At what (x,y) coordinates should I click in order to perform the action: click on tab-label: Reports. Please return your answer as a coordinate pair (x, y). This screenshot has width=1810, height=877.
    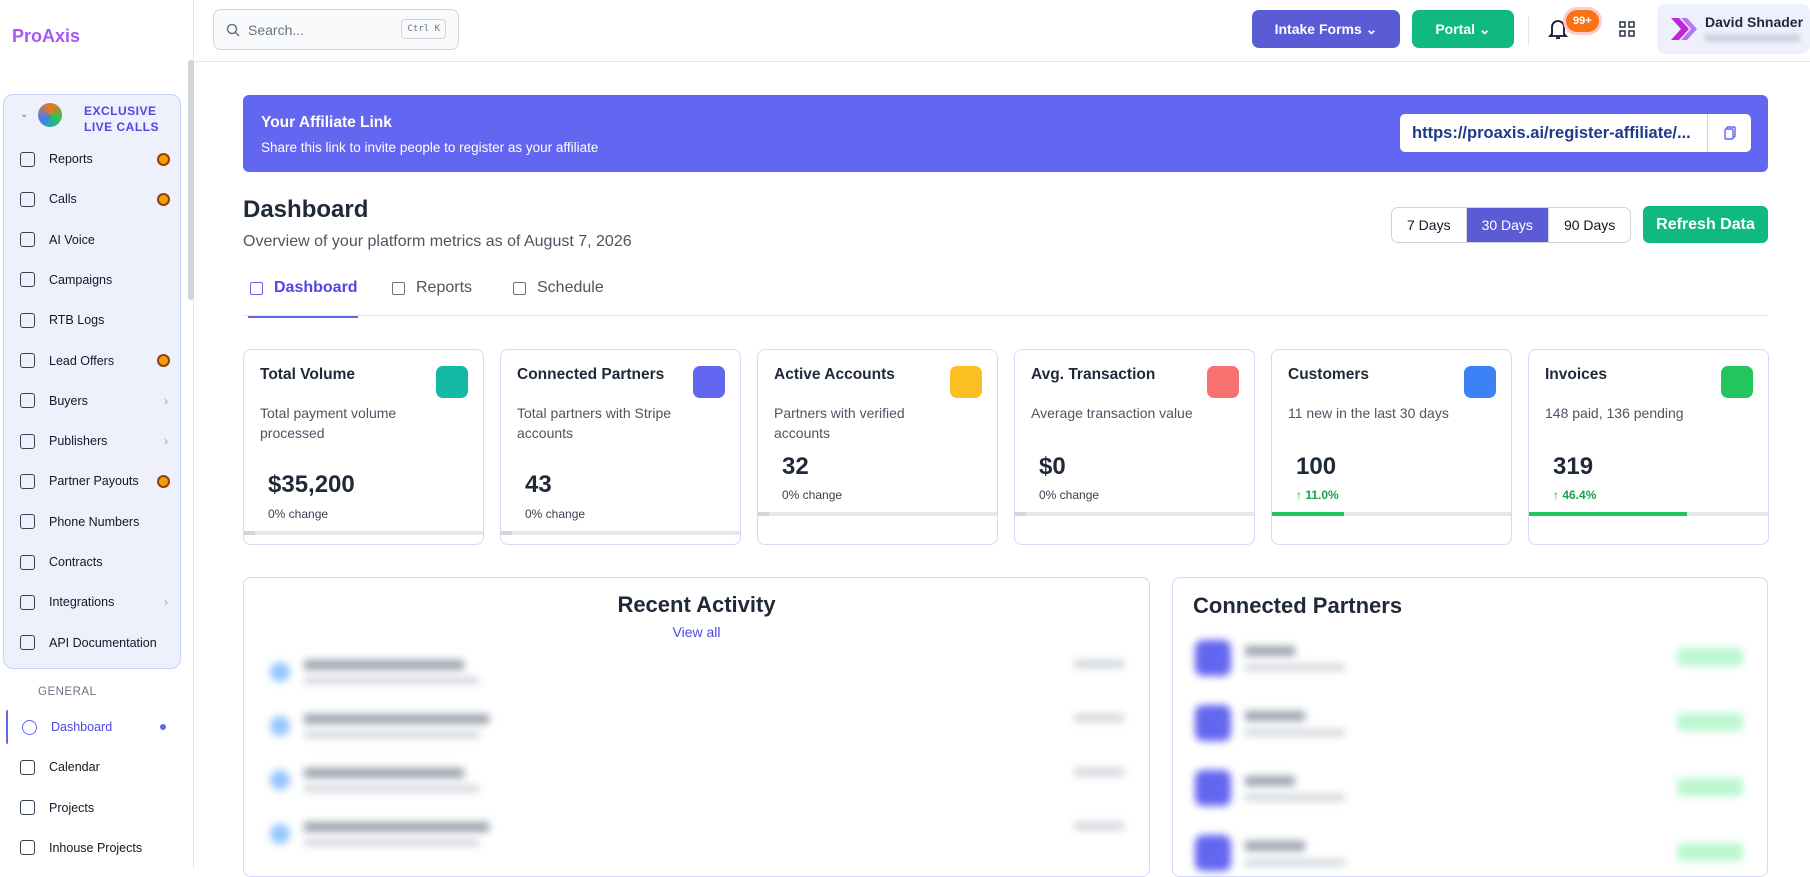
    Looking at the image, I should click on (444, 287).